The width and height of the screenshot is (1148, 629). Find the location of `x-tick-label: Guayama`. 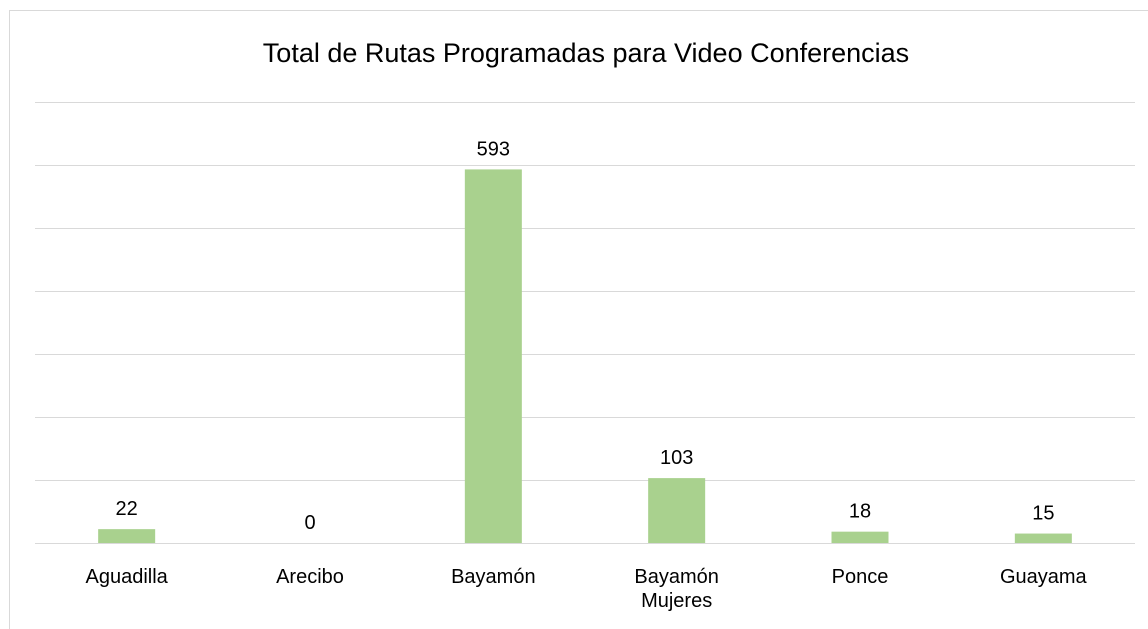

x-tick-label: Guayama is located at coordinates (1043, 577).